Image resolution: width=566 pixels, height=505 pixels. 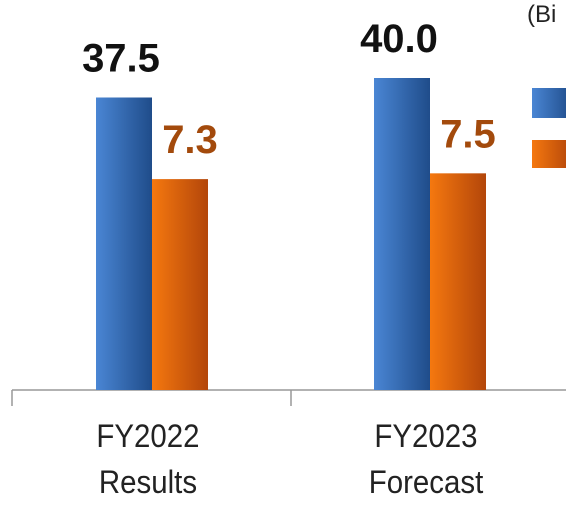 What do you see at coordinates (541, 14) in the screenshot?
I see `unit-label: (Bi` at bounding box center [541, 14].